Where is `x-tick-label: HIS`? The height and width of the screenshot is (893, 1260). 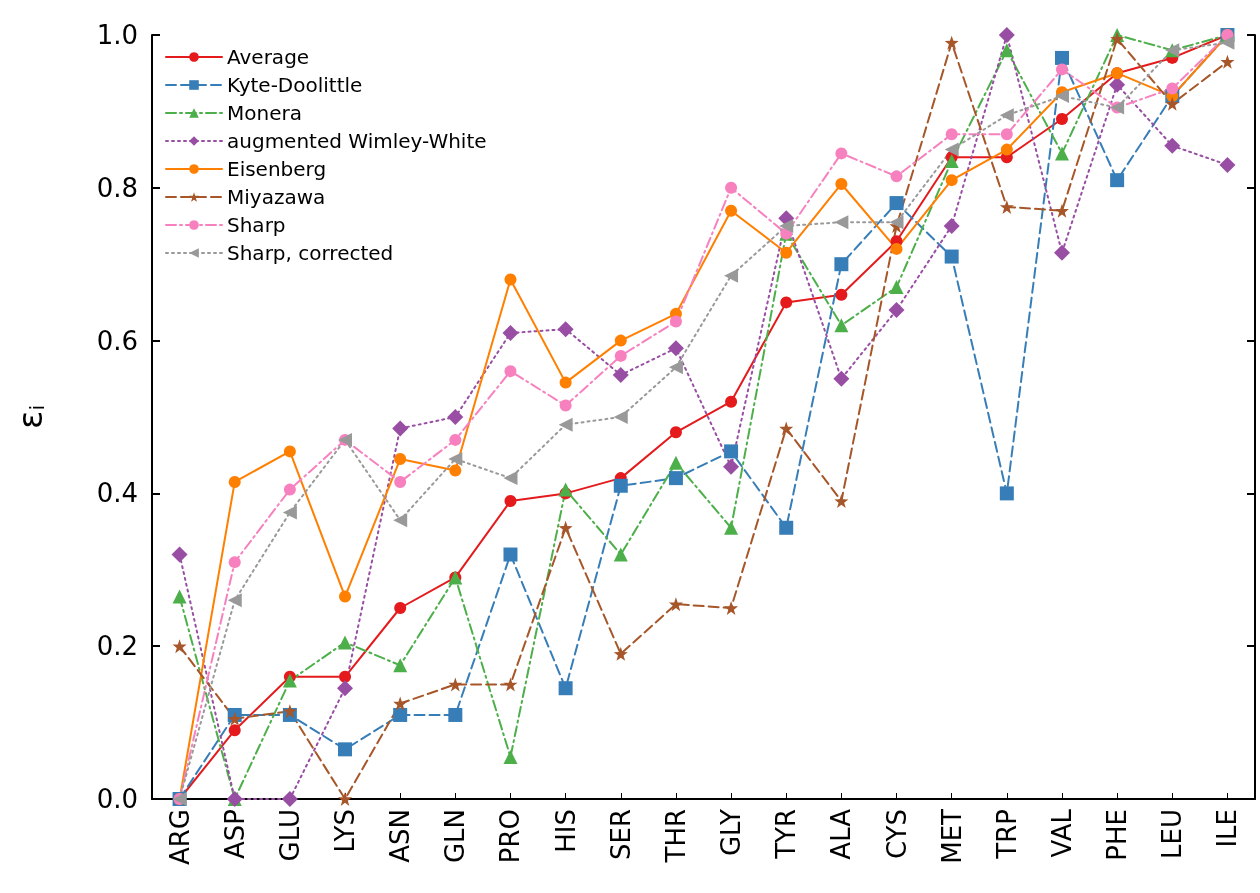 x-tick-label: HIS is located at coordinates (565, 831).